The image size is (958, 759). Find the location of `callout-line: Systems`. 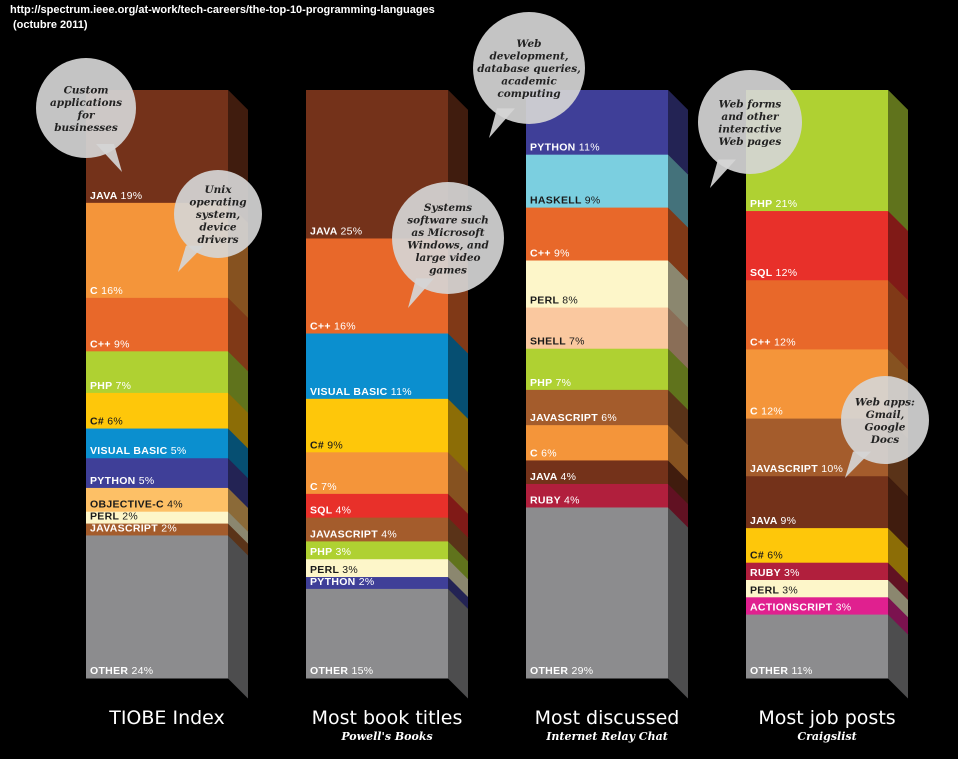

callout-line: Systems is located at coordinates (448, 208).